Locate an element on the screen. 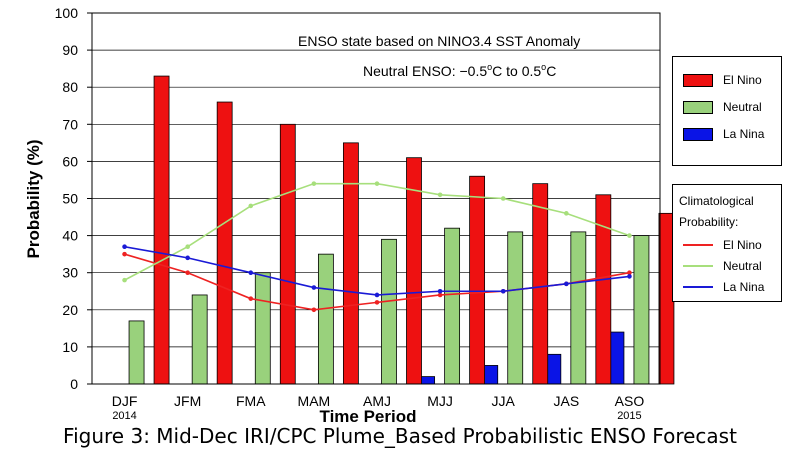 Image resolution: width=800 pixels, height=460 pixels. x-tick-label-fma: FMA is located at coordinates (251, 401).